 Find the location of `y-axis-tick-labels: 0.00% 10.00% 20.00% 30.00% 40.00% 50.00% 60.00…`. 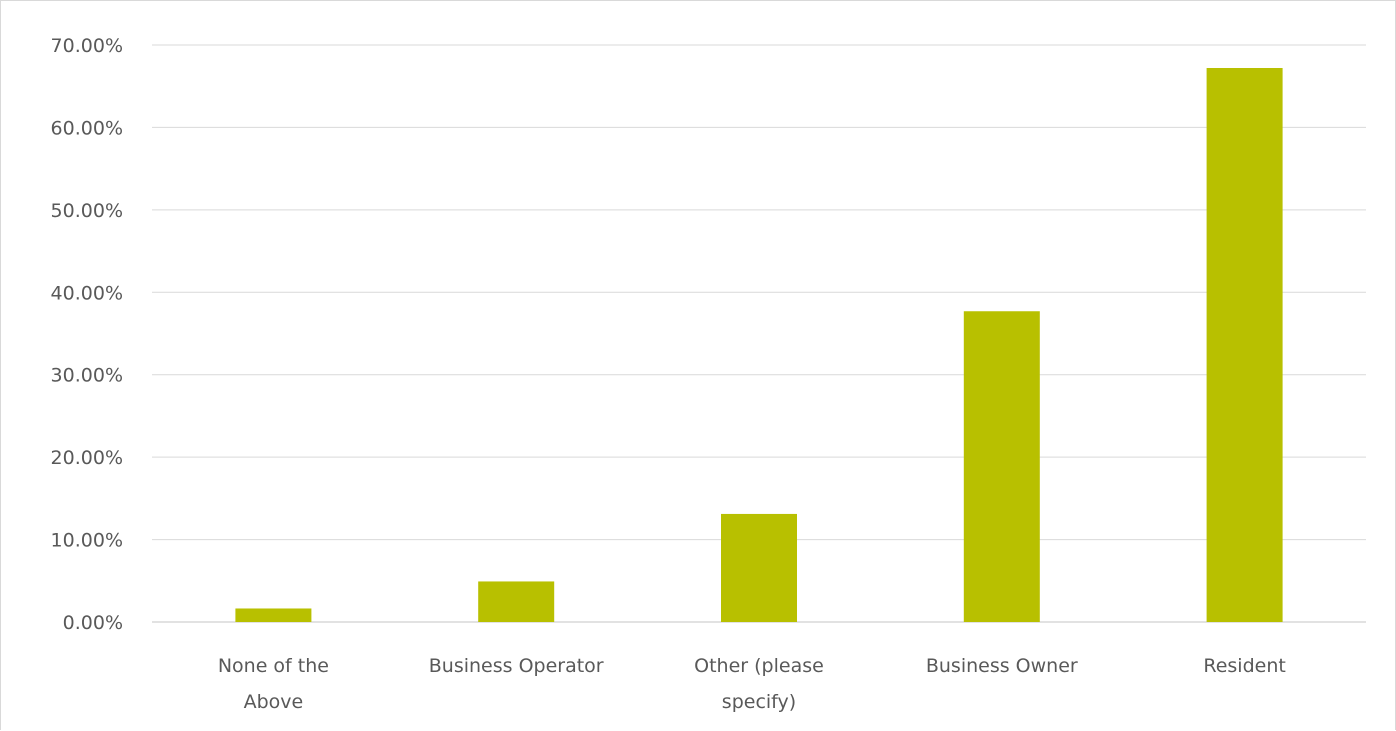

y-axis-tick-labels: 0.00% 10.00% 20.00% 30.00% 40.00% 50.00% 60.00… is located at coordinates (87, 334).